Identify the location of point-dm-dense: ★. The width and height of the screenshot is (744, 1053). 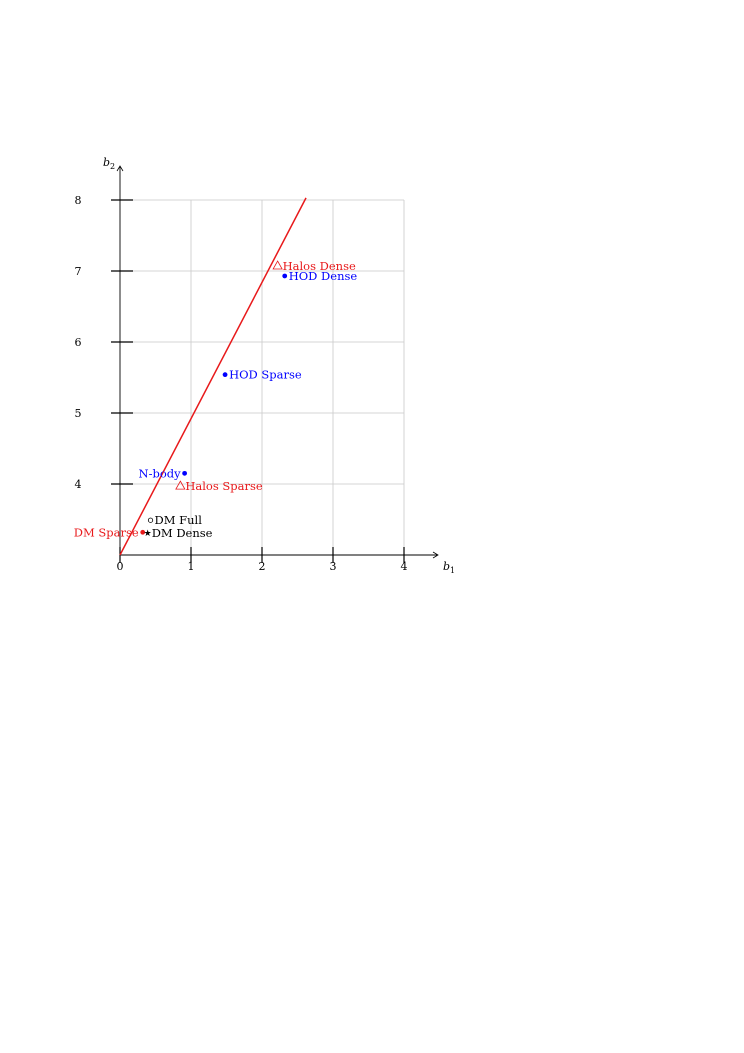
(148, 534).